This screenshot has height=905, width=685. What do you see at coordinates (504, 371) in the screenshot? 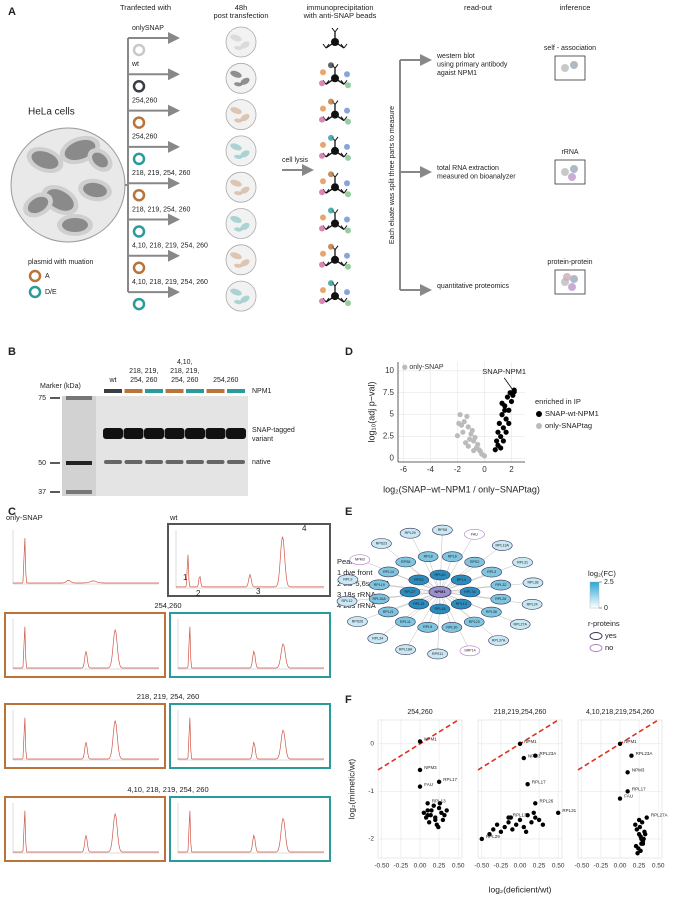
I see `annotation: SNAP-NPM1` at bounding box center [504, 371].